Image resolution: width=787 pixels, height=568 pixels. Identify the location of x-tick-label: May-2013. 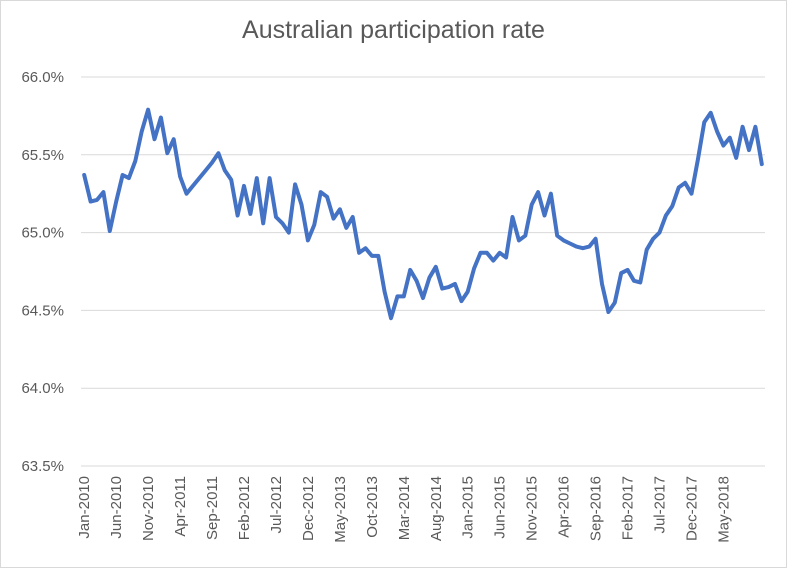
(340, 509).